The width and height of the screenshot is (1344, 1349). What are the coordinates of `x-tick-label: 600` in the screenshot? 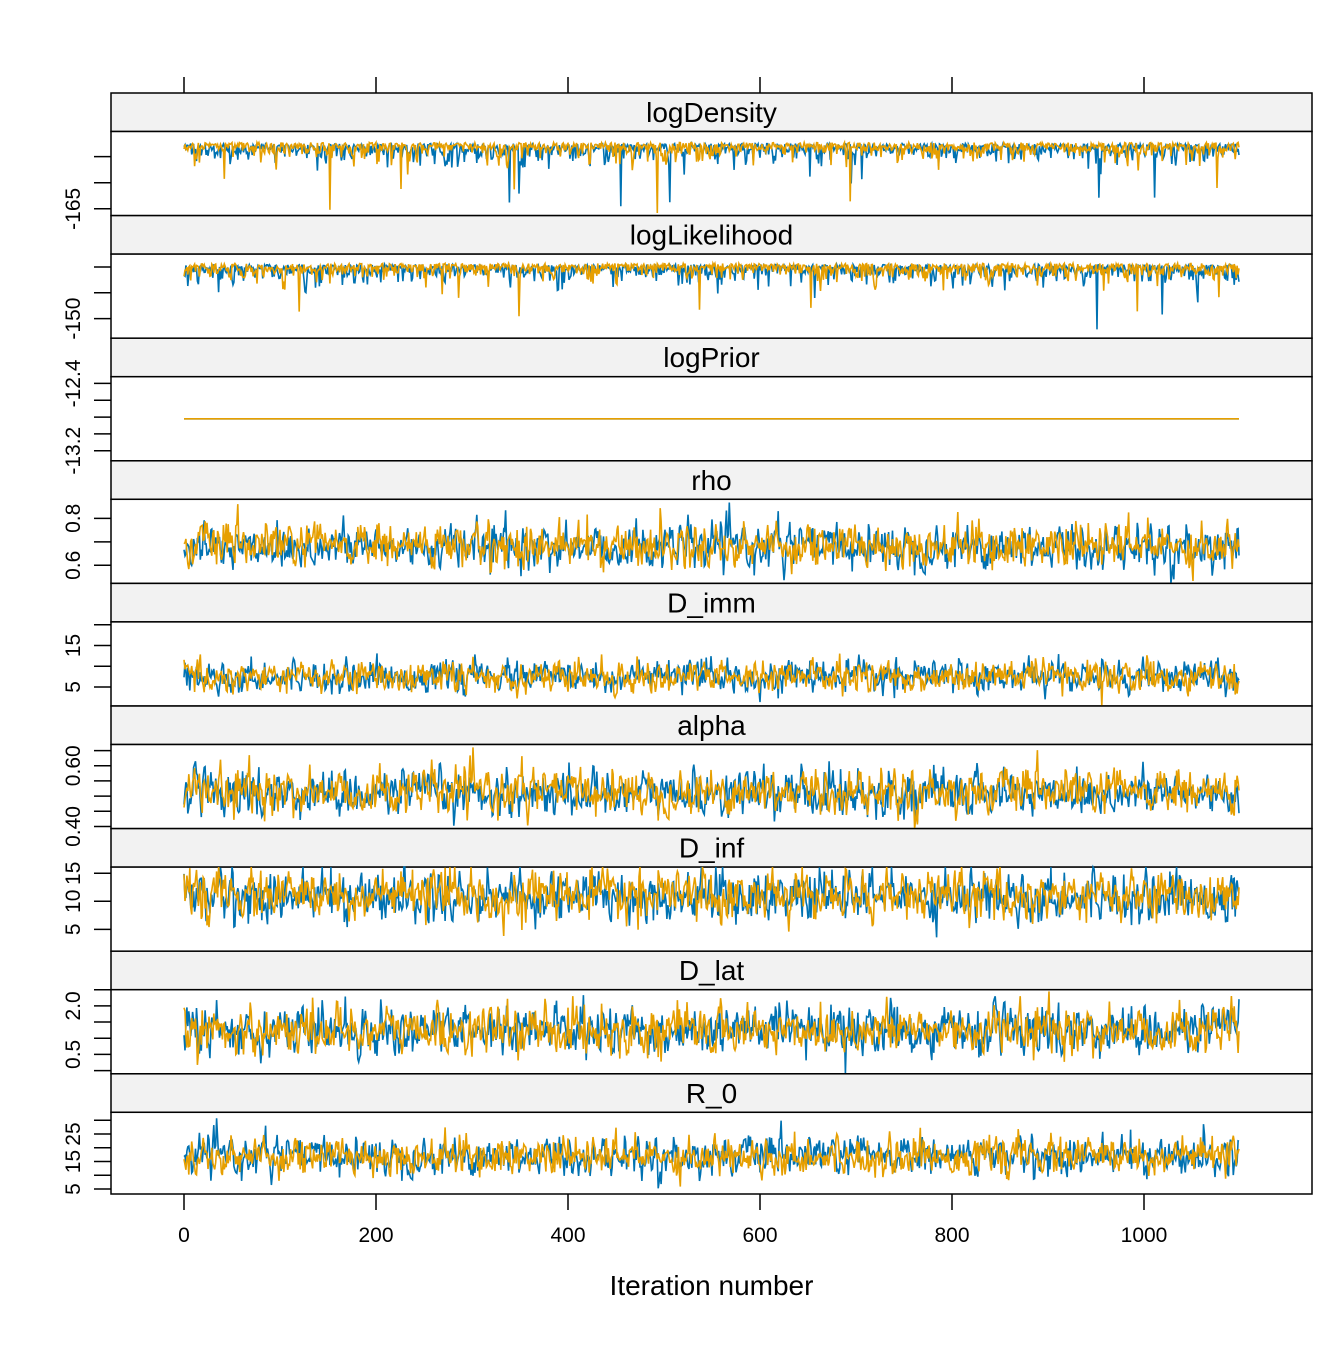 It's located at (759, 1235).